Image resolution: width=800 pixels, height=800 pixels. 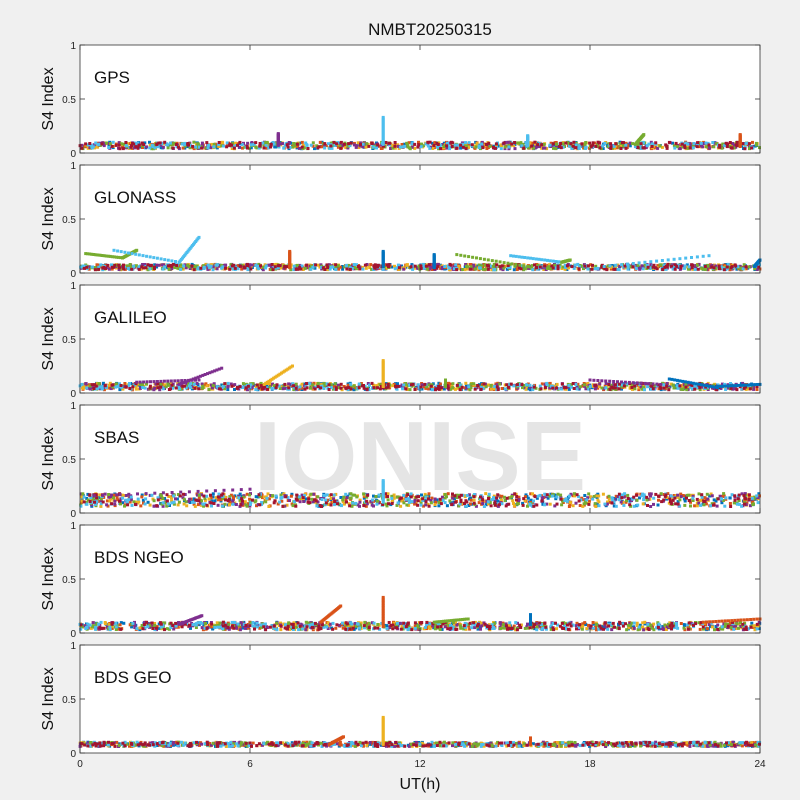 I want to click on panel-label: GPS, so click(x=112, y=77).